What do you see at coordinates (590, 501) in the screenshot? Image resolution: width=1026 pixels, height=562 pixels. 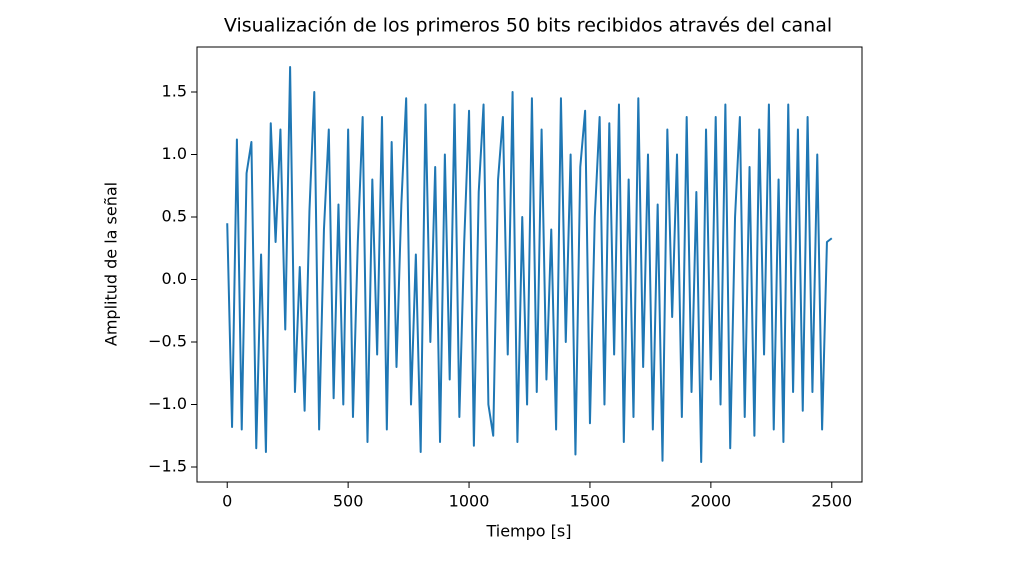 I see `x-tick-label: 1500` at bounding box center [590, 501].